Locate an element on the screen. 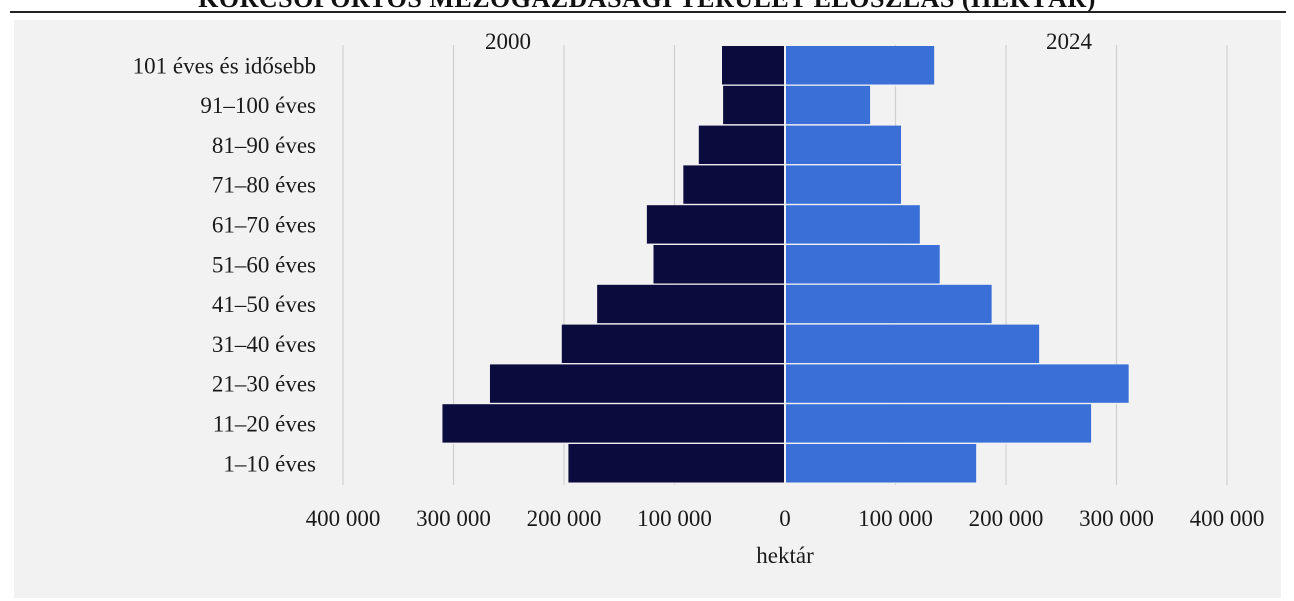 The width and height of the screenshot is (1294, 601). category-label: 71–80 éves is located at coordinates (264, 185).